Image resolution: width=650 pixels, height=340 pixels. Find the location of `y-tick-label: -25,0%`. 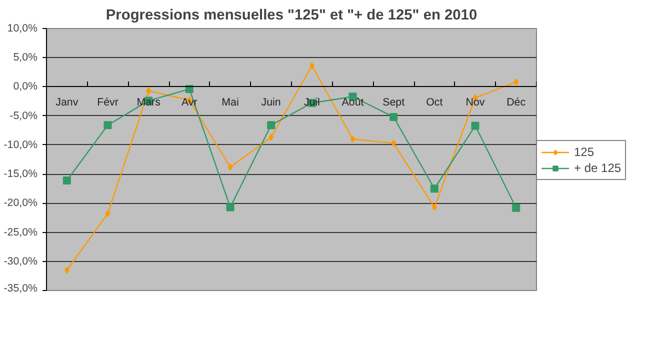

y-tick-label: -25,0% is located at coordinates (21, 232).